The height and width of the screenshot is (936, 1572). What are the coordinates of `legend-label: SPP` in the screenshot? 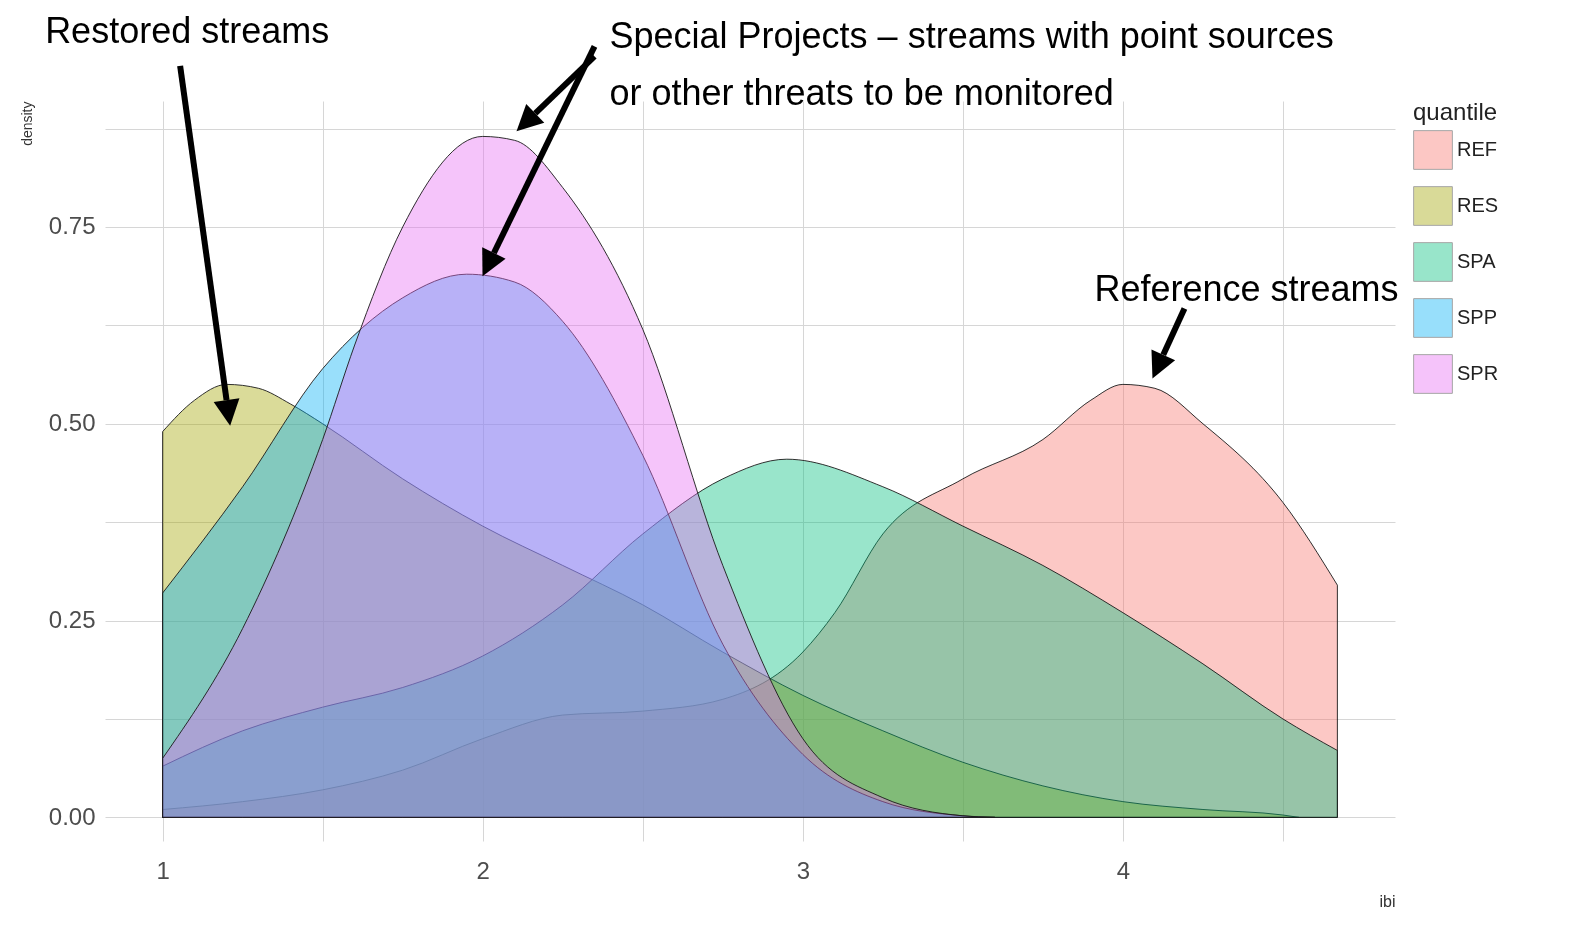 It's located at (1477, 317).